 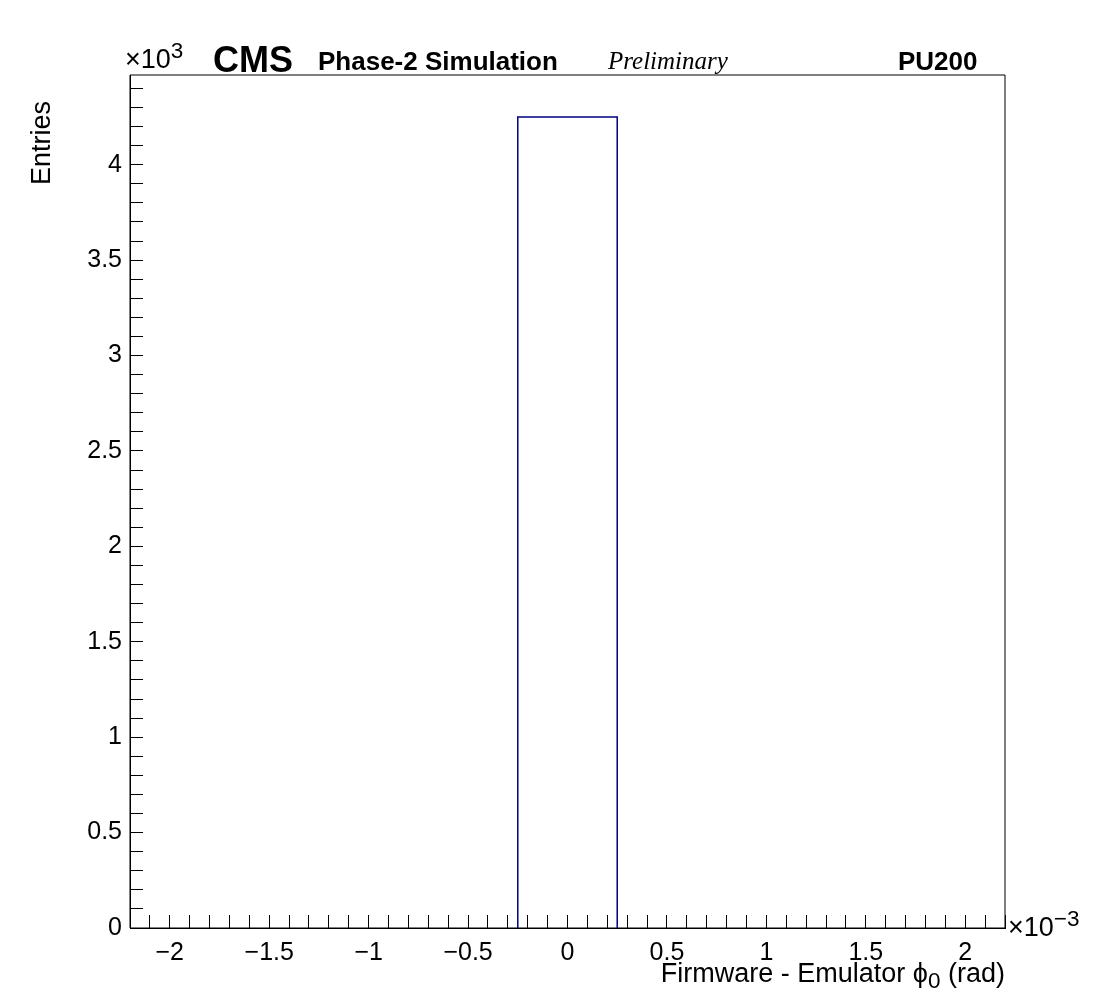 What do you see at coordinates (115, 162) in the screenshot?
I see `y-tick-label: 4` at bounding box center [115, 162].